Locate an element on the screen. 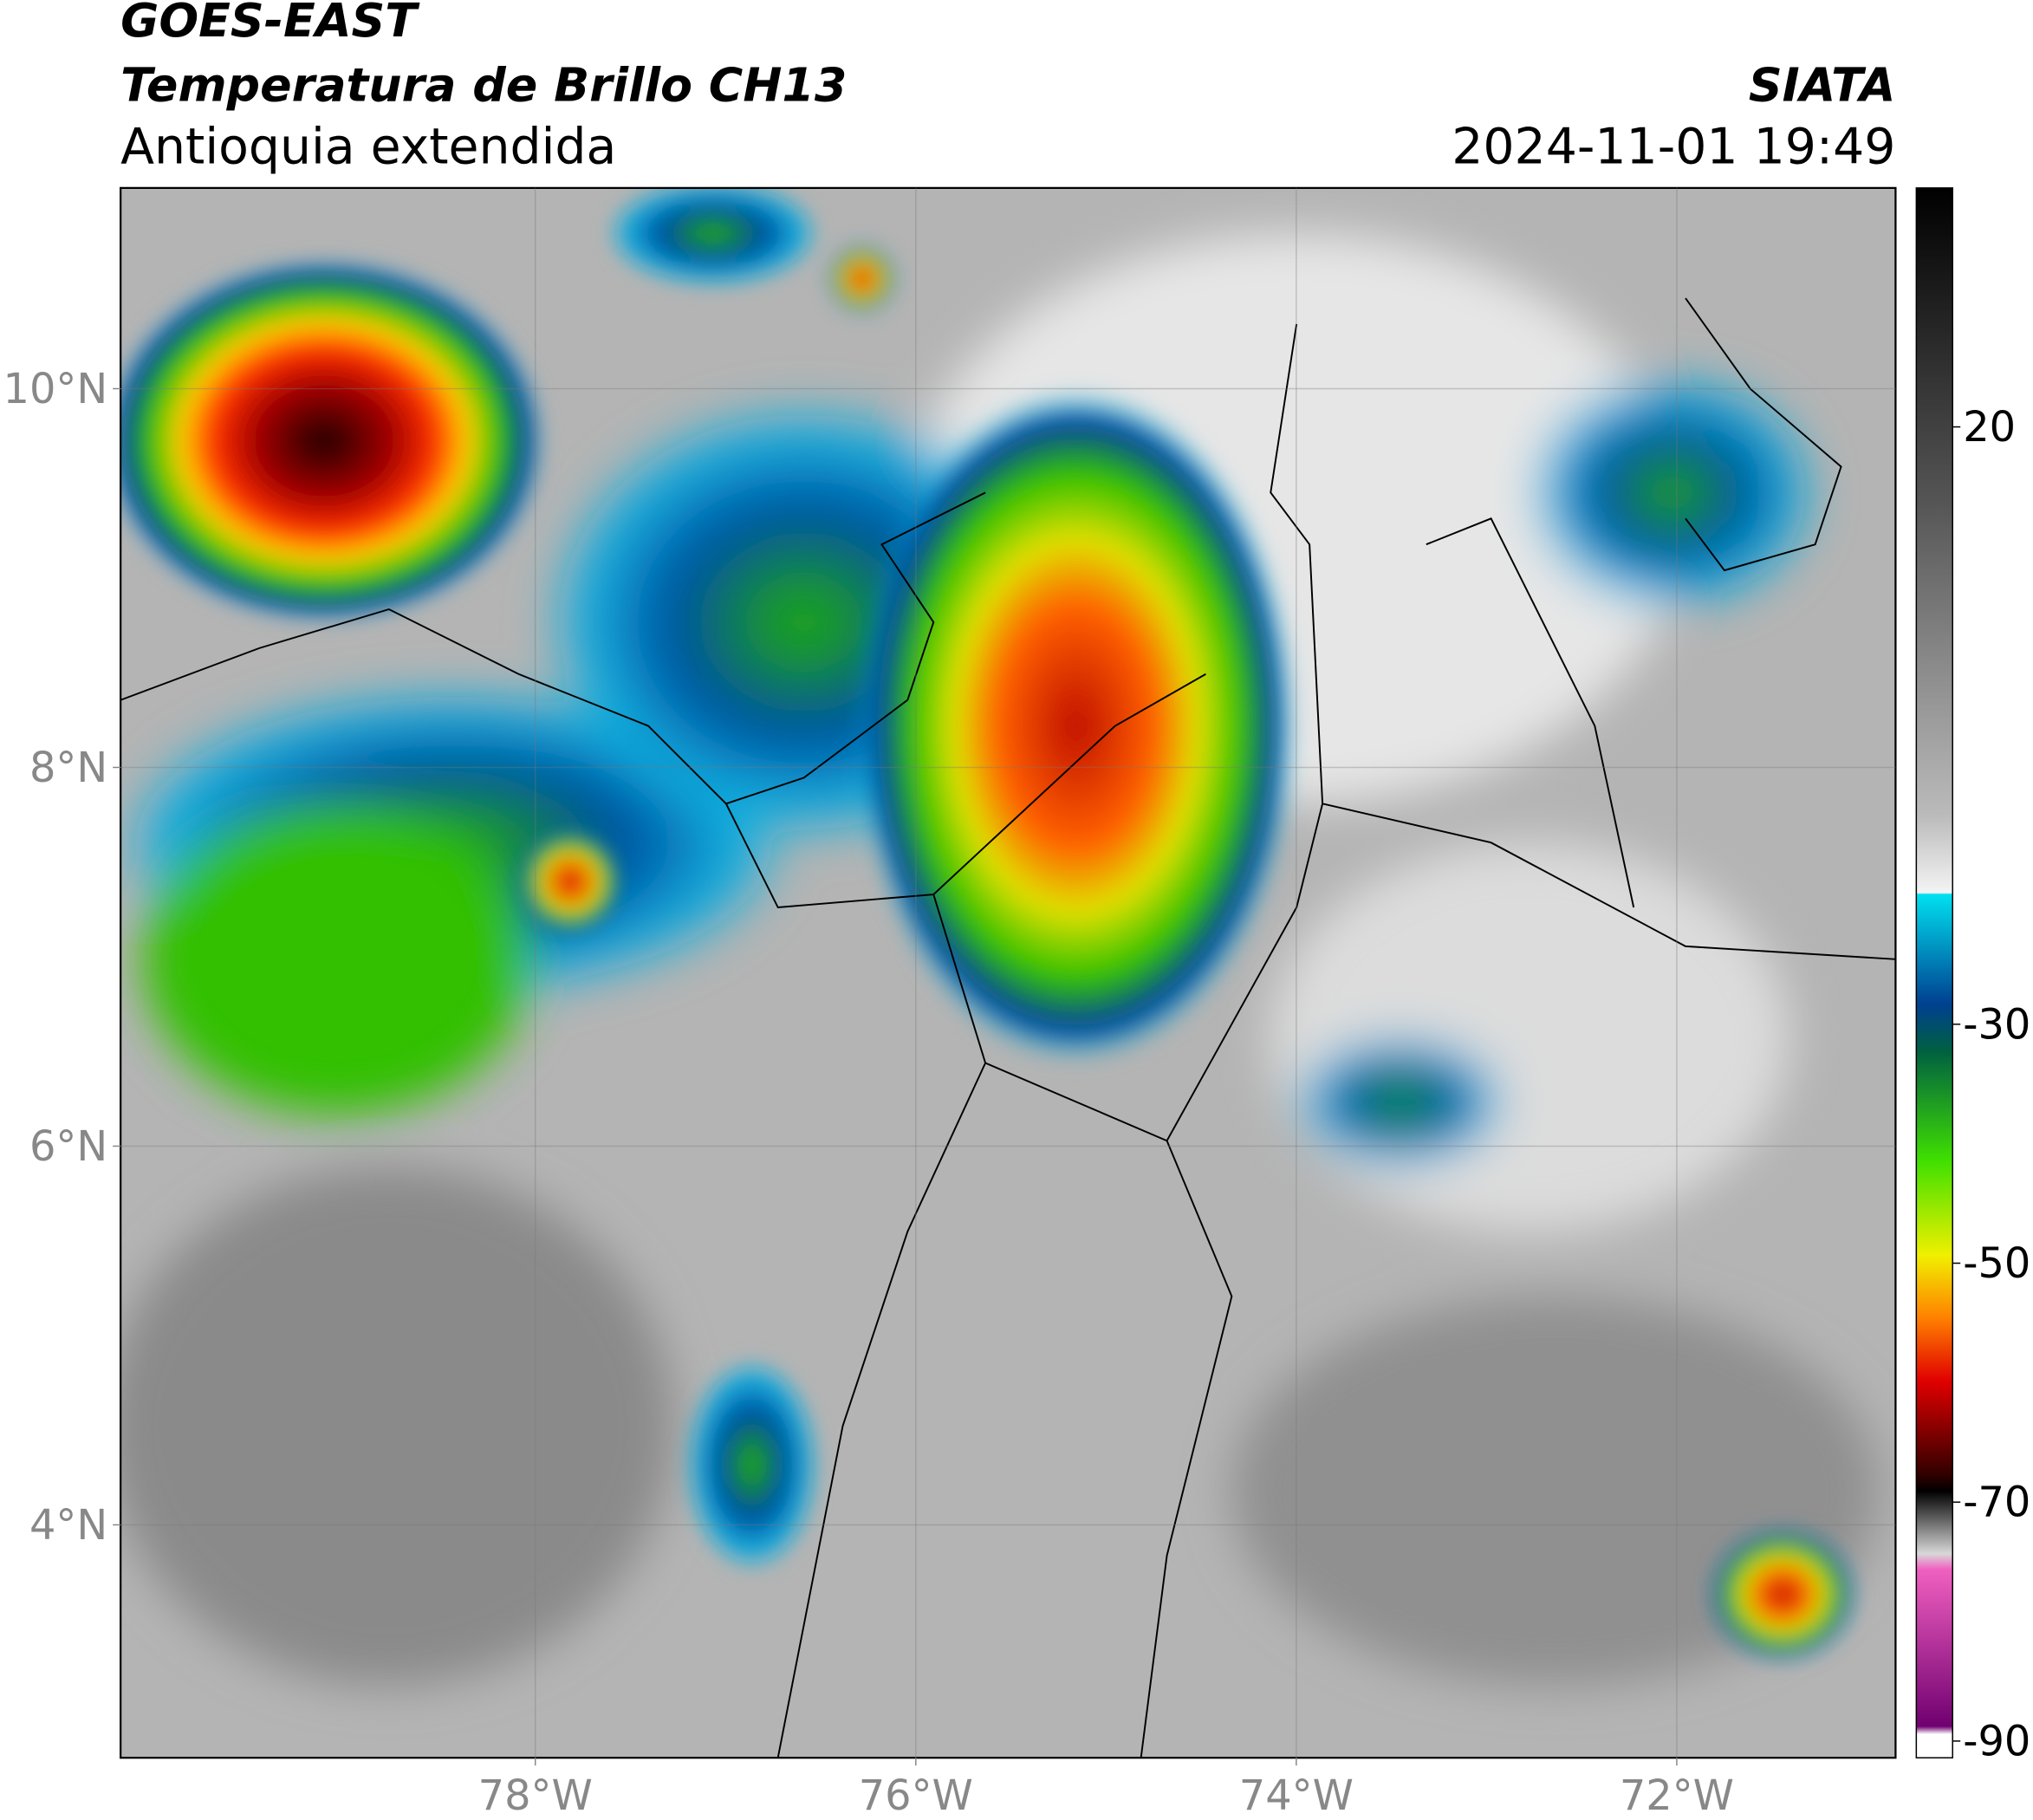  y-tick-label: 10°N is located at coordinates (55, 389).